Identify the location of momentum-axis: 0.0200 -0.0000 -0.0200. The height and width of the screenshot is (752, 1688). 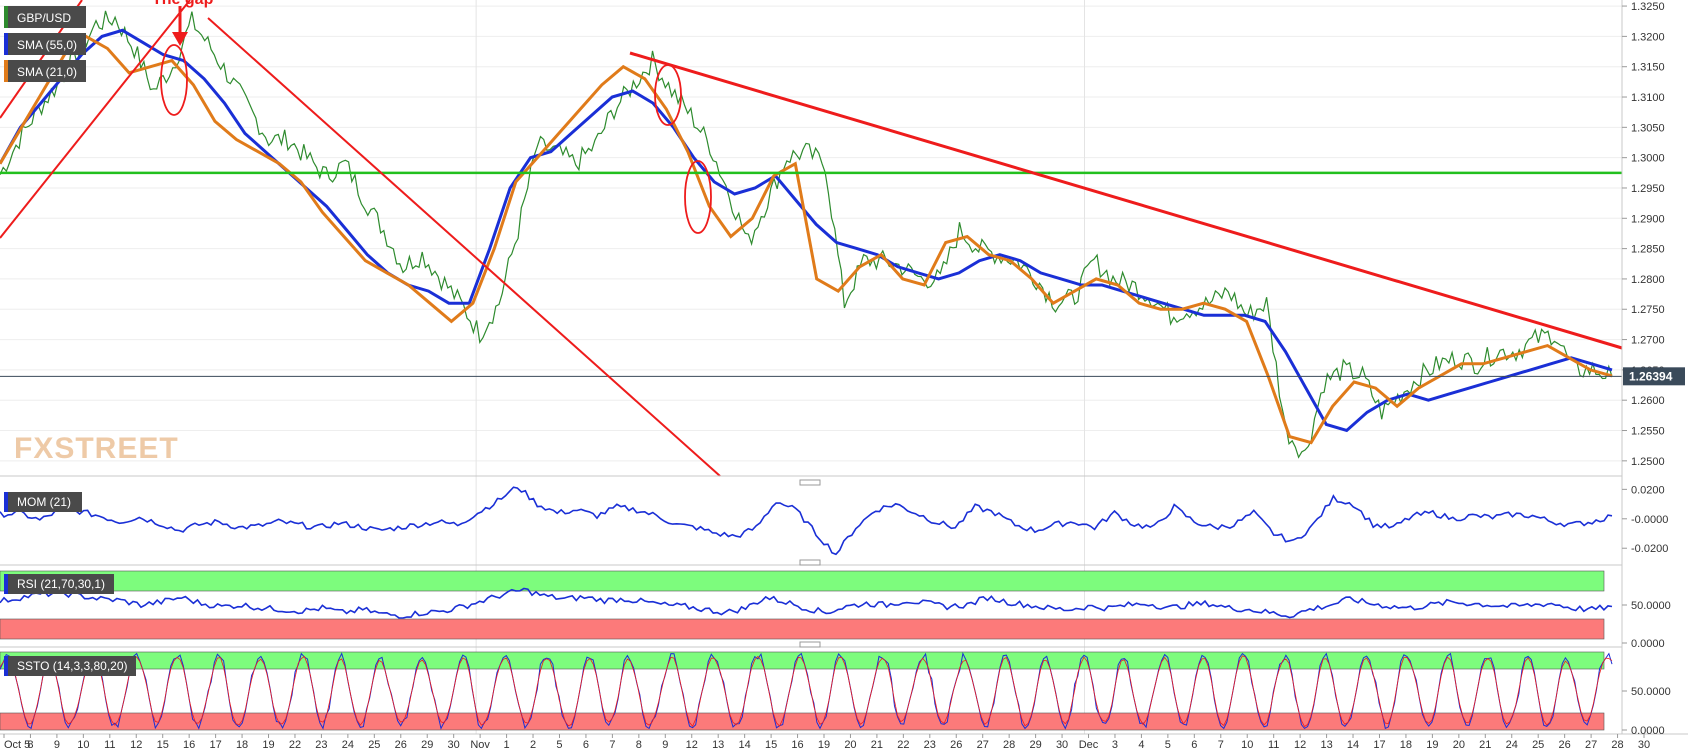
(1645, 519).